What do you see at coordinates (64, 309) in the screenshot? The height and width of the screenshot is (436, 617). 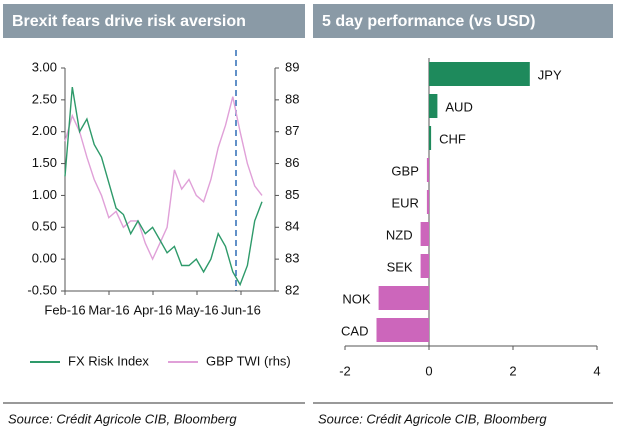 I see `x-tick-label: Feb-16` at bounding box center [64, 309].